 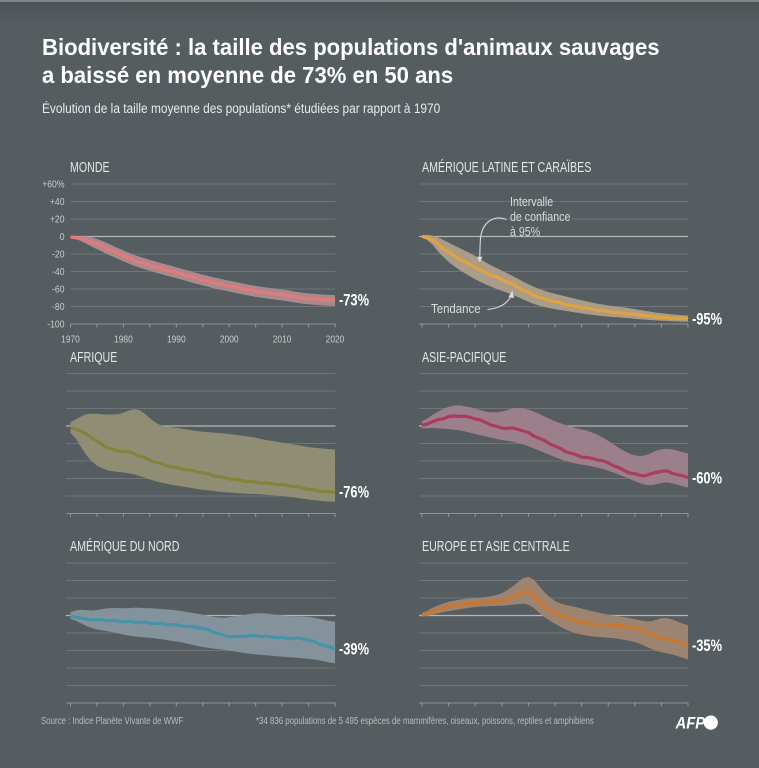 What do you see at coordinates (496, 545) in the screenshot?
I see `svg-text: EUROPE ET ASIE CENTRALE` at bounding box center [496, 545].